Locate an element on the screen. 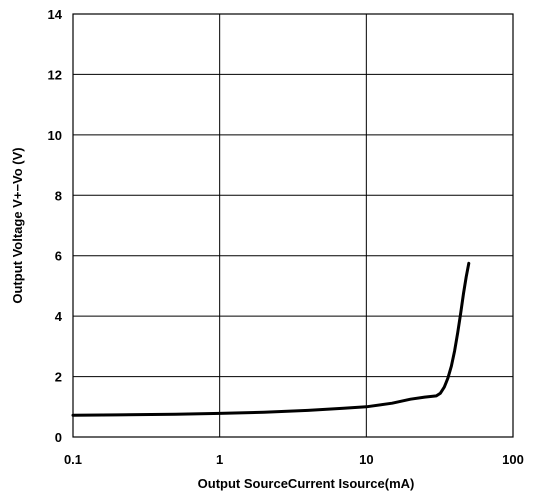 The width and height of the screenshot is (533, 495). y-axis-ticks: 0 2 4 6 8 10 12 14 is located at coordinates (55, 226).